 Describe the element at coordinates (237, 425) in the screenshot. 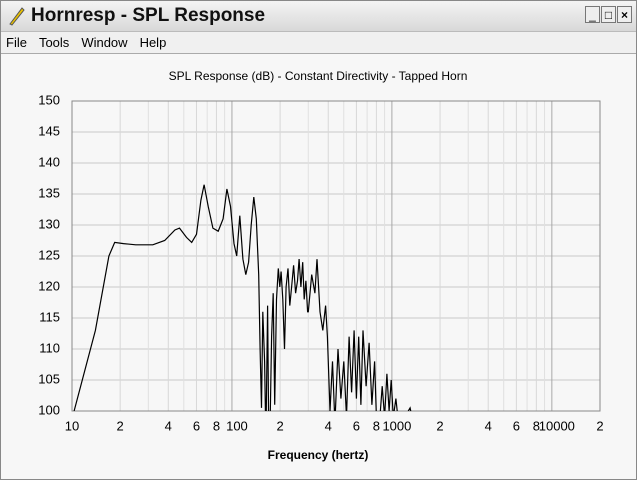

I see `x-tick-label: 100` at that location.